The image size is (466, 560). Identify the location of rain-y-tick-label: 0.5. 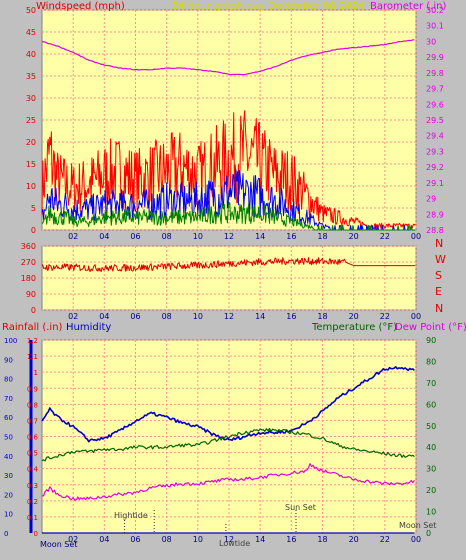
(32, 454).